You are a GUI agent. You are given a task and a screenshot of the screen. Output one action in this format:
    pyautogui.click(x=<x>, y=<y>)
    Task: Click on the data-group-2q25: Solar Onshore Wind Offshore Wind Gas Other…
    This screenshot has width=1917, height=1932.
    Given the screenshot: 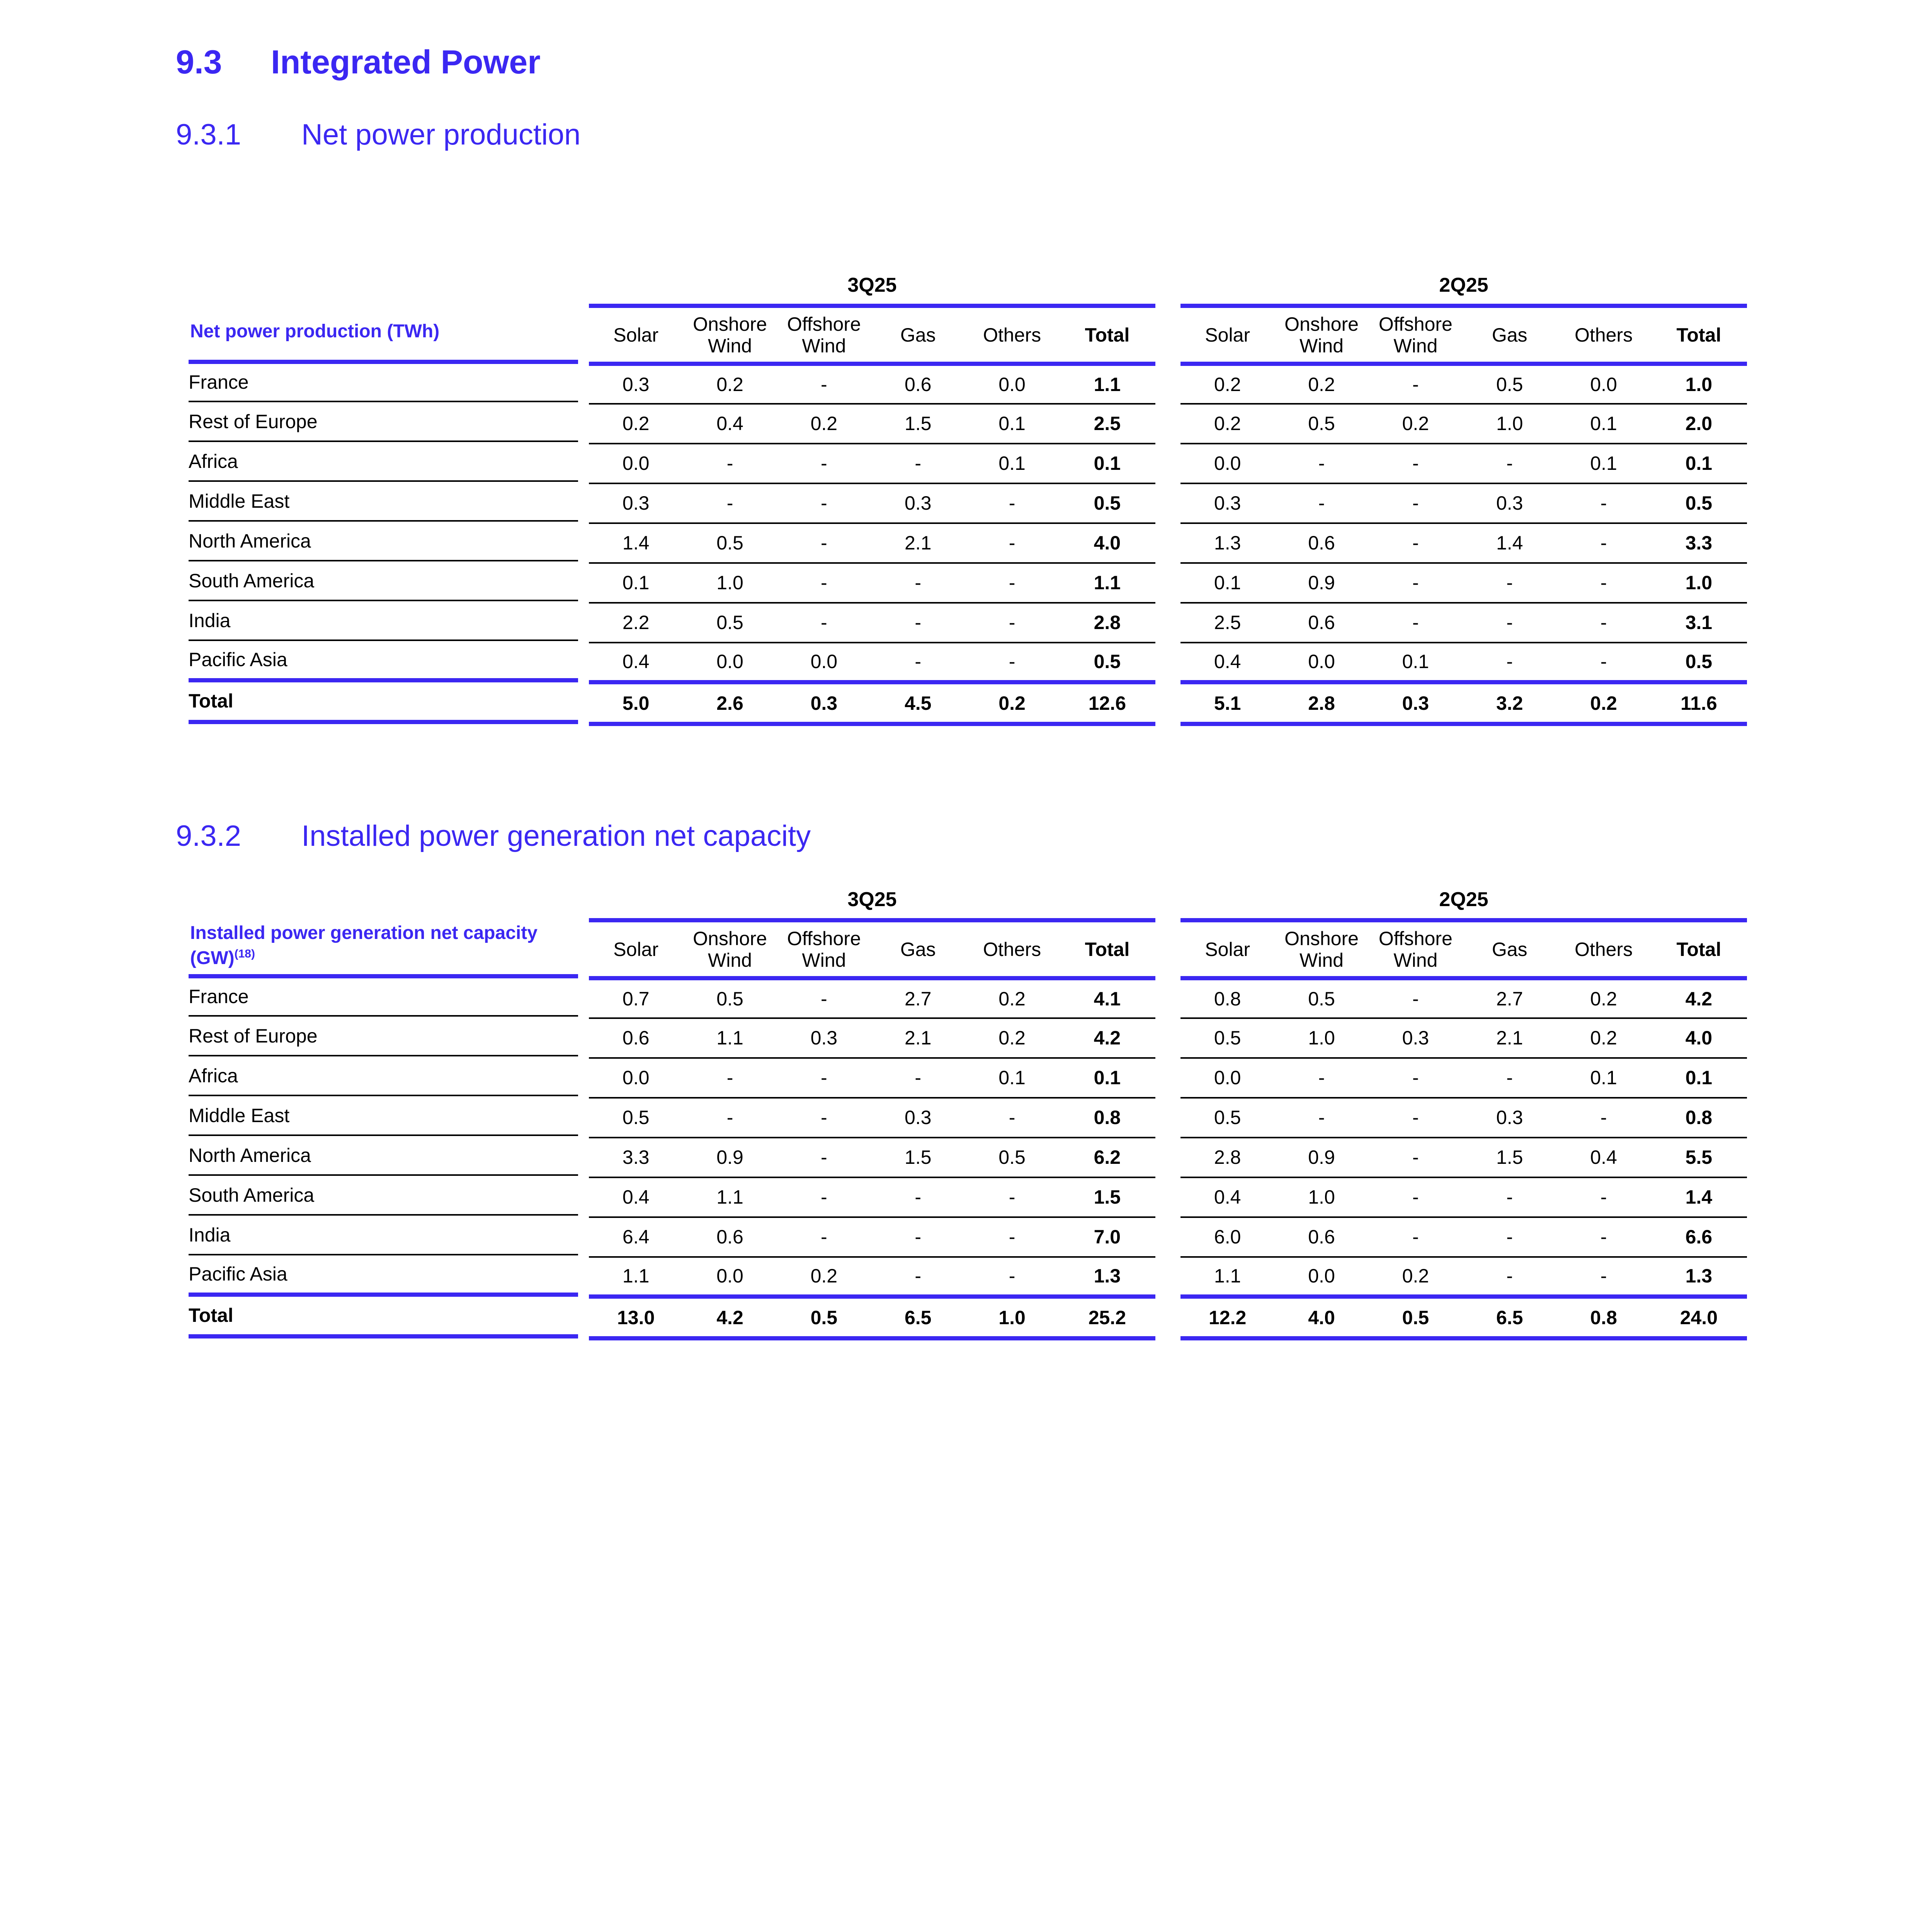 What is the action you would take?
    pyautogui.click(x=1463, y=515)
    